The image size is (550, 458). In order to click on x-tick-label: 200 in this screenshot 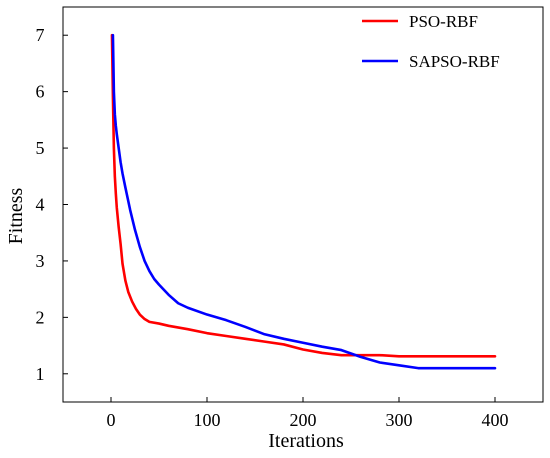, I will do `click(303, 420)`.